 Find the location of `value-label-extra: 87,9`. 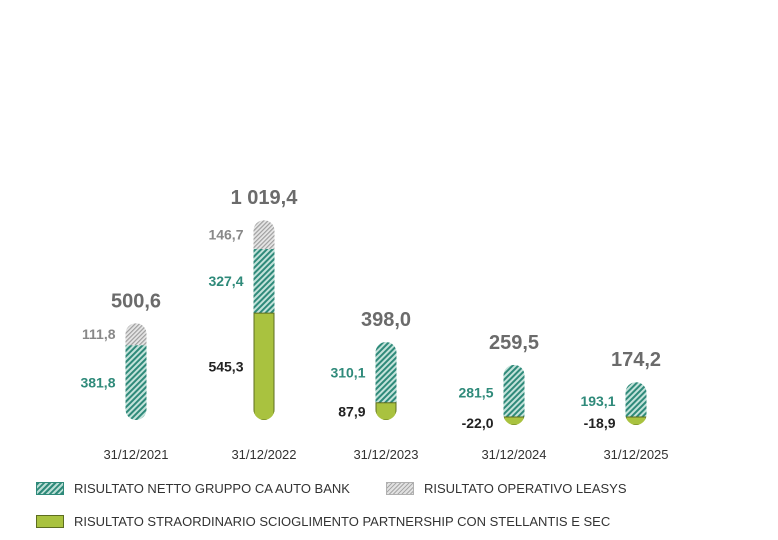

value-label-extra: 87,9 is located at coordinates (351, 411).